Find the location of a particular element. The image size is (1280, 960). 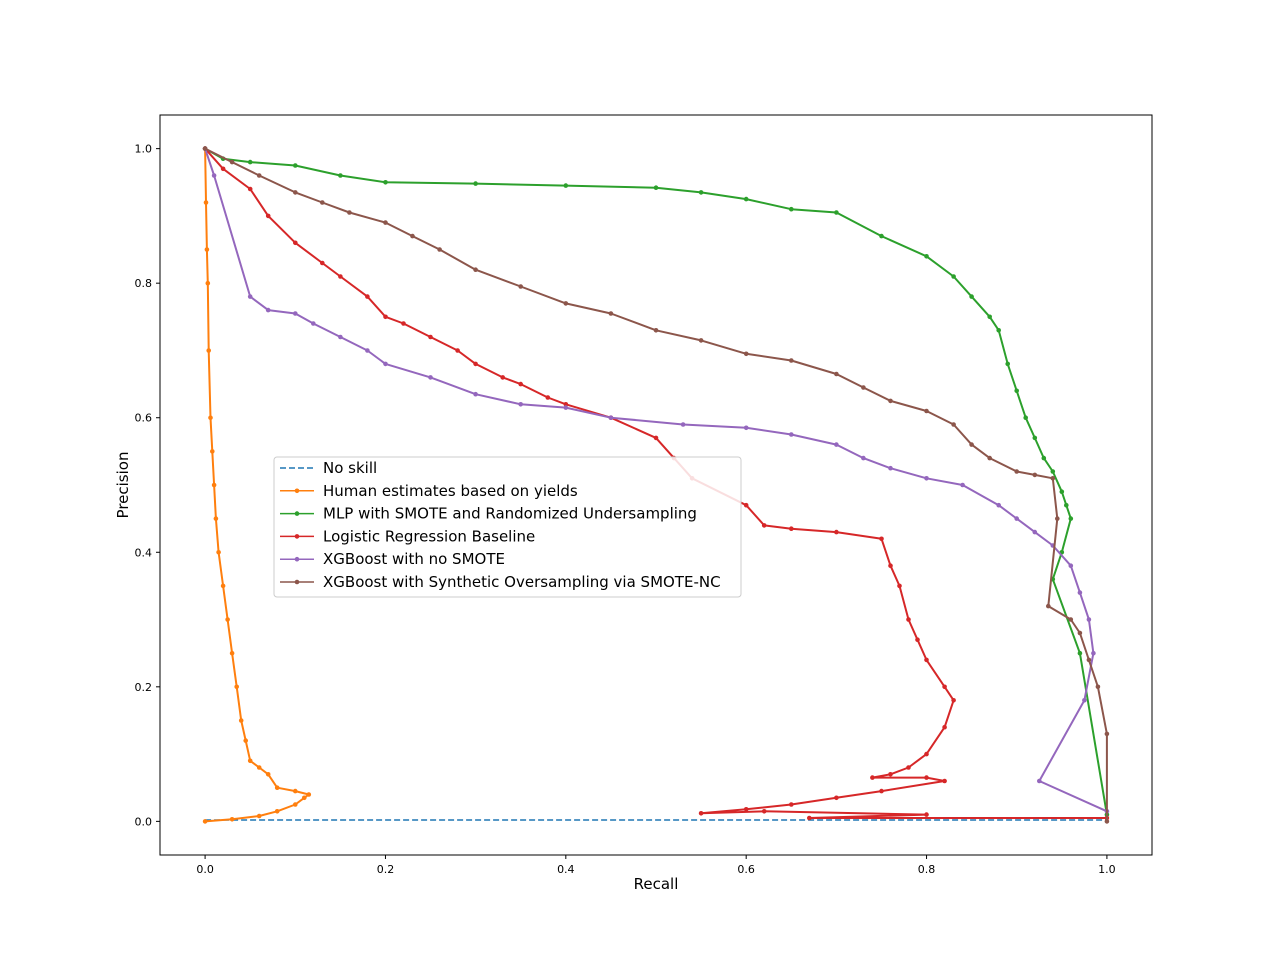

y-tick-label: 0.2 is located at coordinates (144, 687).